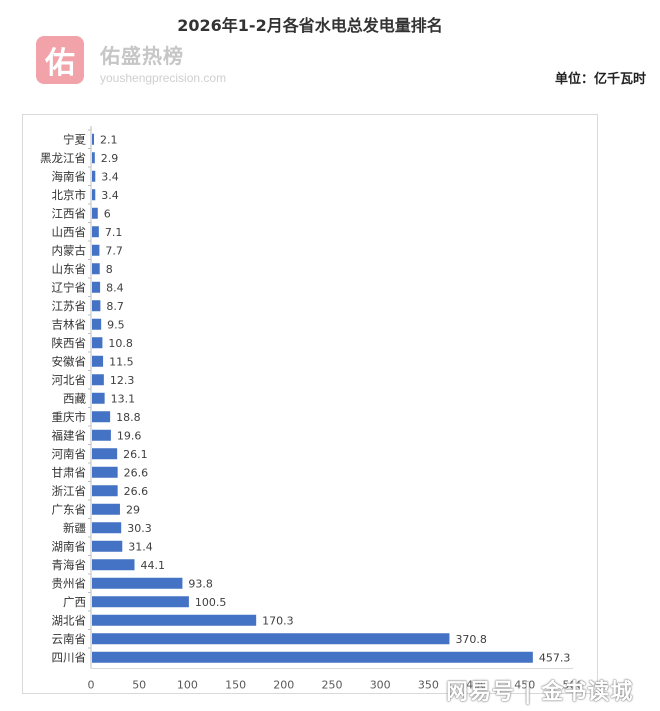 This screenshot has width=660, height=711. I want to click on data-label: 30.3, so click(139, 528).